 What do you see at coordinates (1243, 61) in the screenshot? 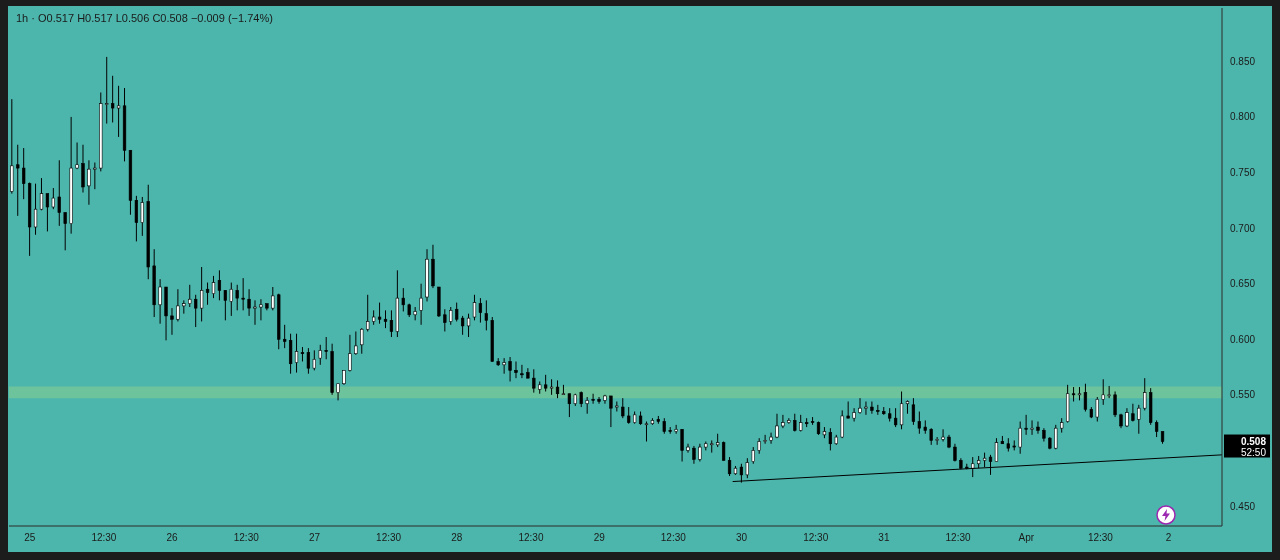
I see `y-tick-label: 0.850` at bounding box center [1243, 61].